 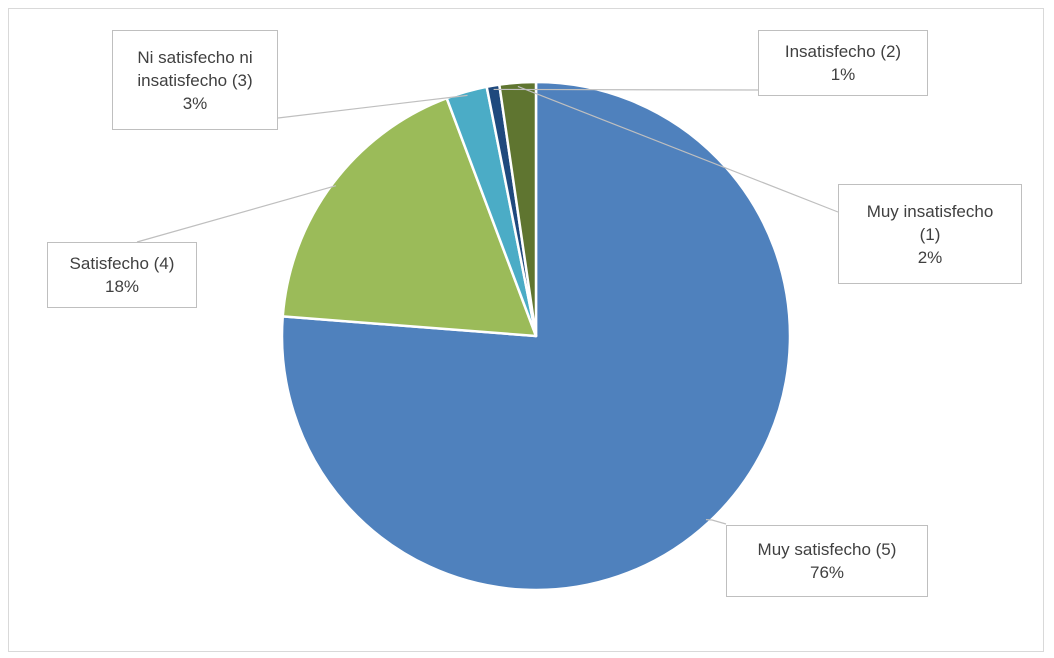 What do you see at coordinates (827, 549) in the screenshot?
I see `callout-label-line: Muy satisfecho (5)` at bounding box center [827, 549].